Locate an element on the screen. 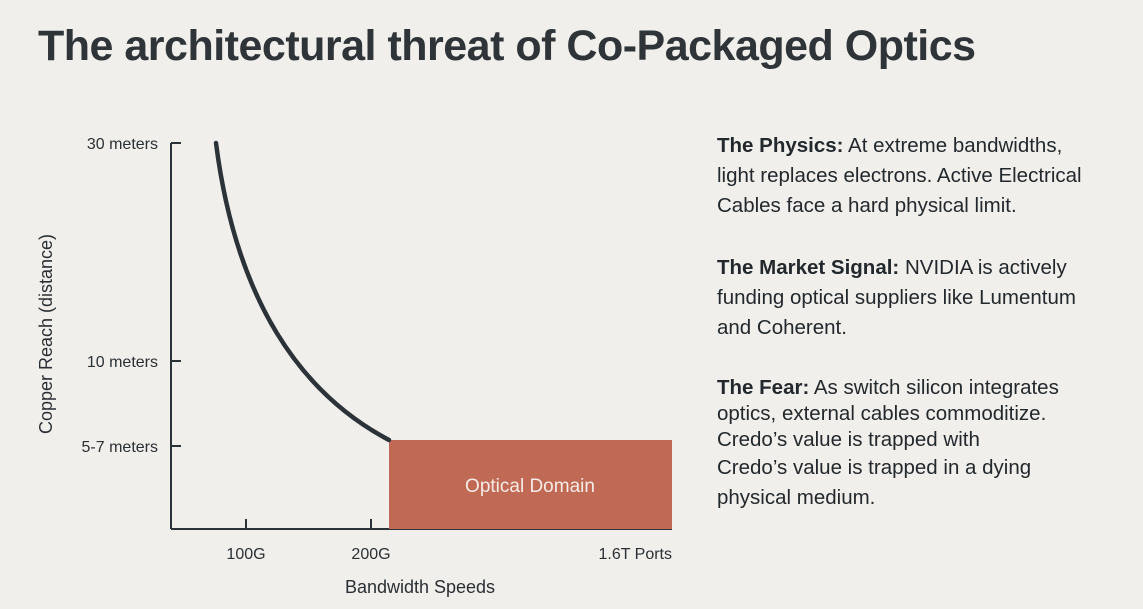  note-heading: The Physics: is located at coordinates (780, 145).